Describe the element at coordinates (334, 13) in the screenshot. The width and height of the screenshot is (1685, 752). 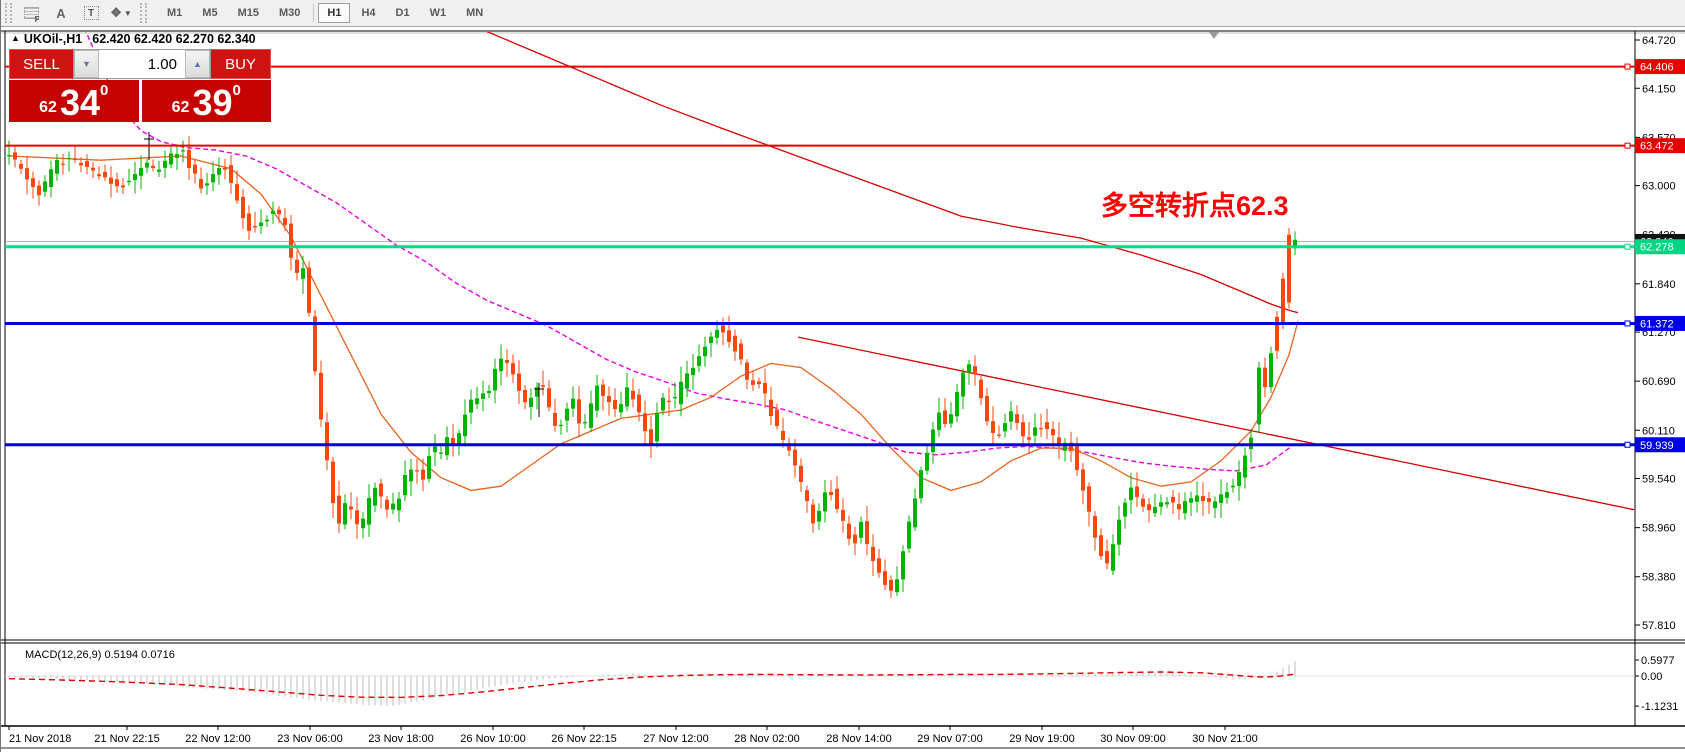
I see `timeframe-button-h1: H1` at that location.